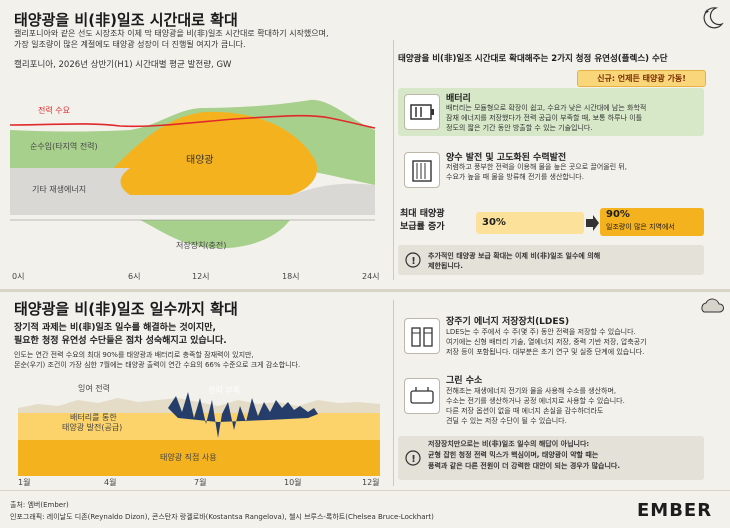 This screenshot has width=730, height=528. What do you see at coordinates (506, 421) in the screenshot?
I see `hydrogen-body-4: 견딜 수 있는 저장 수단이 될 수 있습니다.` at bounding box center [506, 421].